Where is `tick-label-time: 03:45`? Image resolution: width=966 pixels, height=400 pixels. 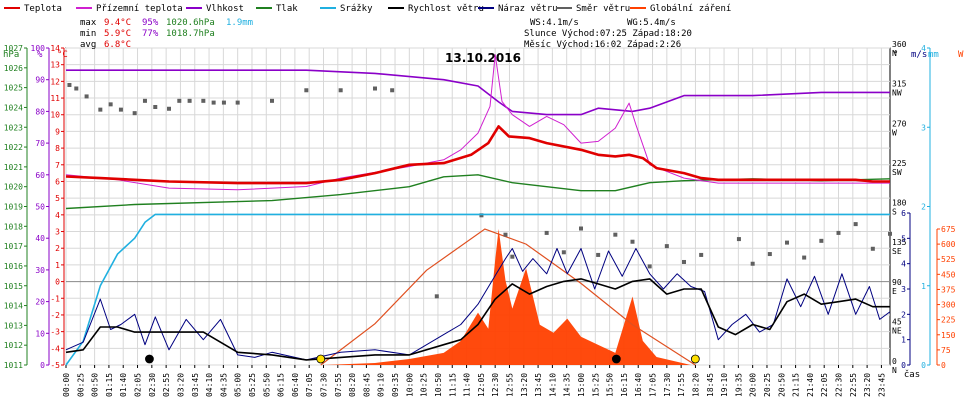 tick-label-time: 03:45 is located at coordinates (195, 385).